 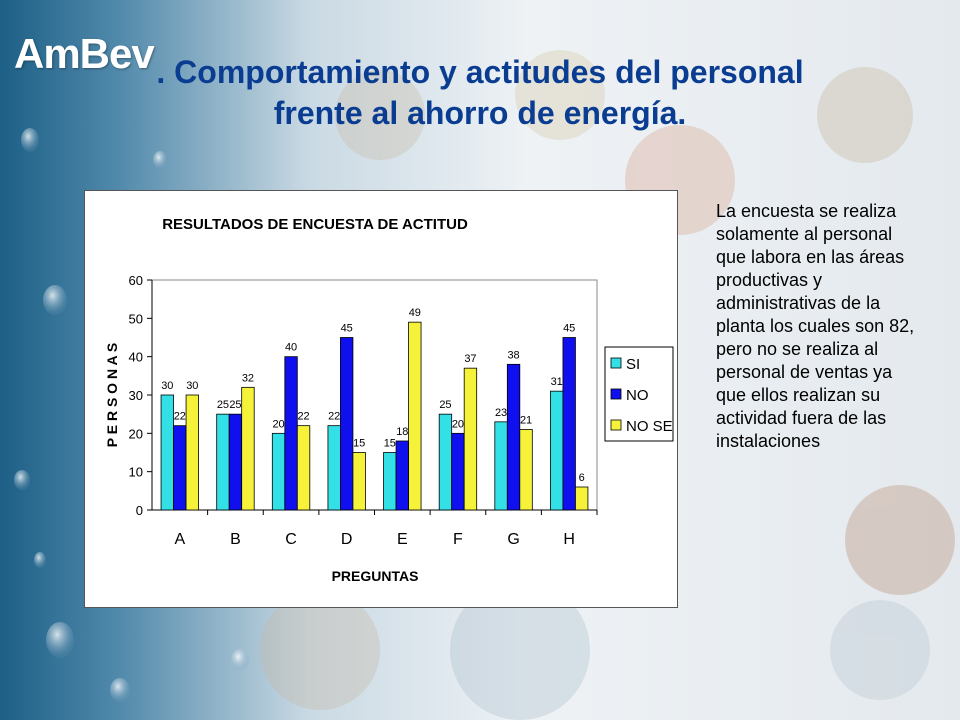 I want to click on legend-entry: SI, so click(x=633, y=364).